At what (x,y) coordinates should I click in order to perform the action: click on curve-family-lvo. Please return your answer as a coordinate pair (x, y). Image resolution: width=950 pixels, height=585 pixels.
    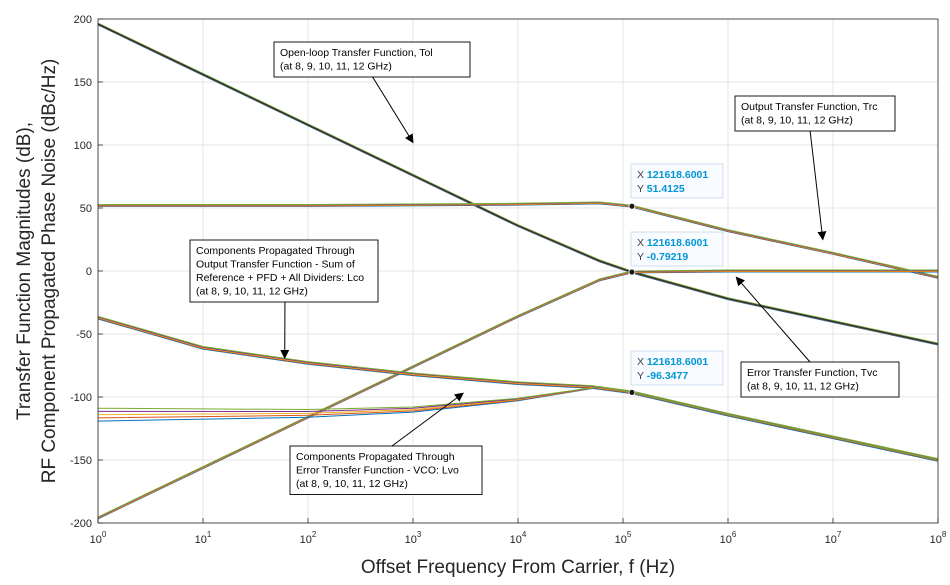
    Looking at the image, I should click on (518, 423).